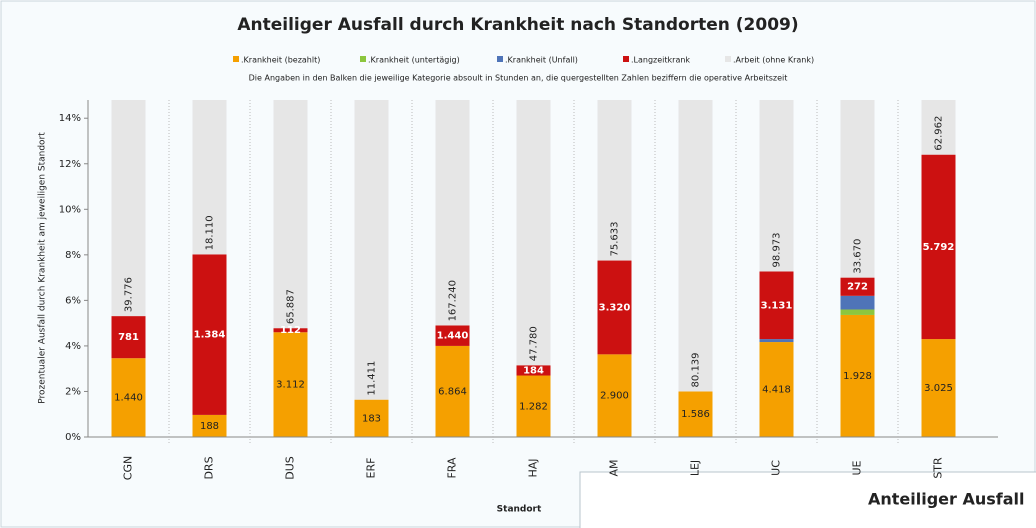 The height and width of the screenshot is (528, 1036). I want to click on value-label: 272, so click(857, 287).